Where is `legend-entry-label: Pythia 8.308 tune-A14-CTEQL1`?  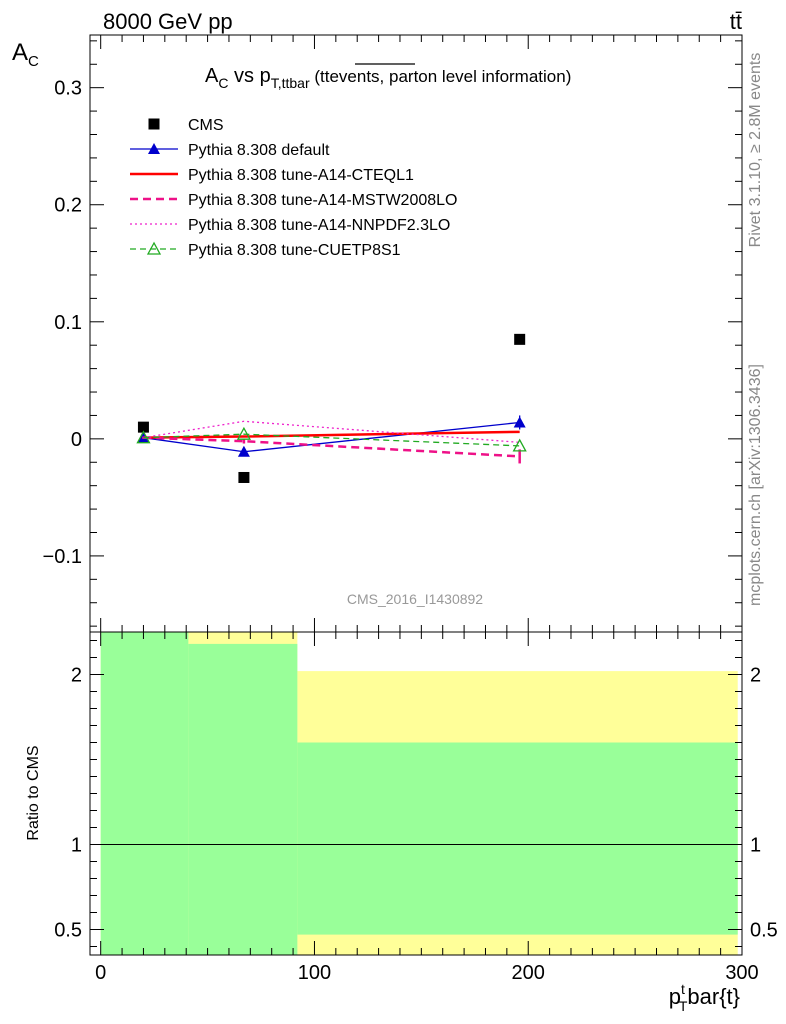 legend-entry-label: Pythia 8.308 tune-A14-CTEQL1 is located at coordinates (301, 175).